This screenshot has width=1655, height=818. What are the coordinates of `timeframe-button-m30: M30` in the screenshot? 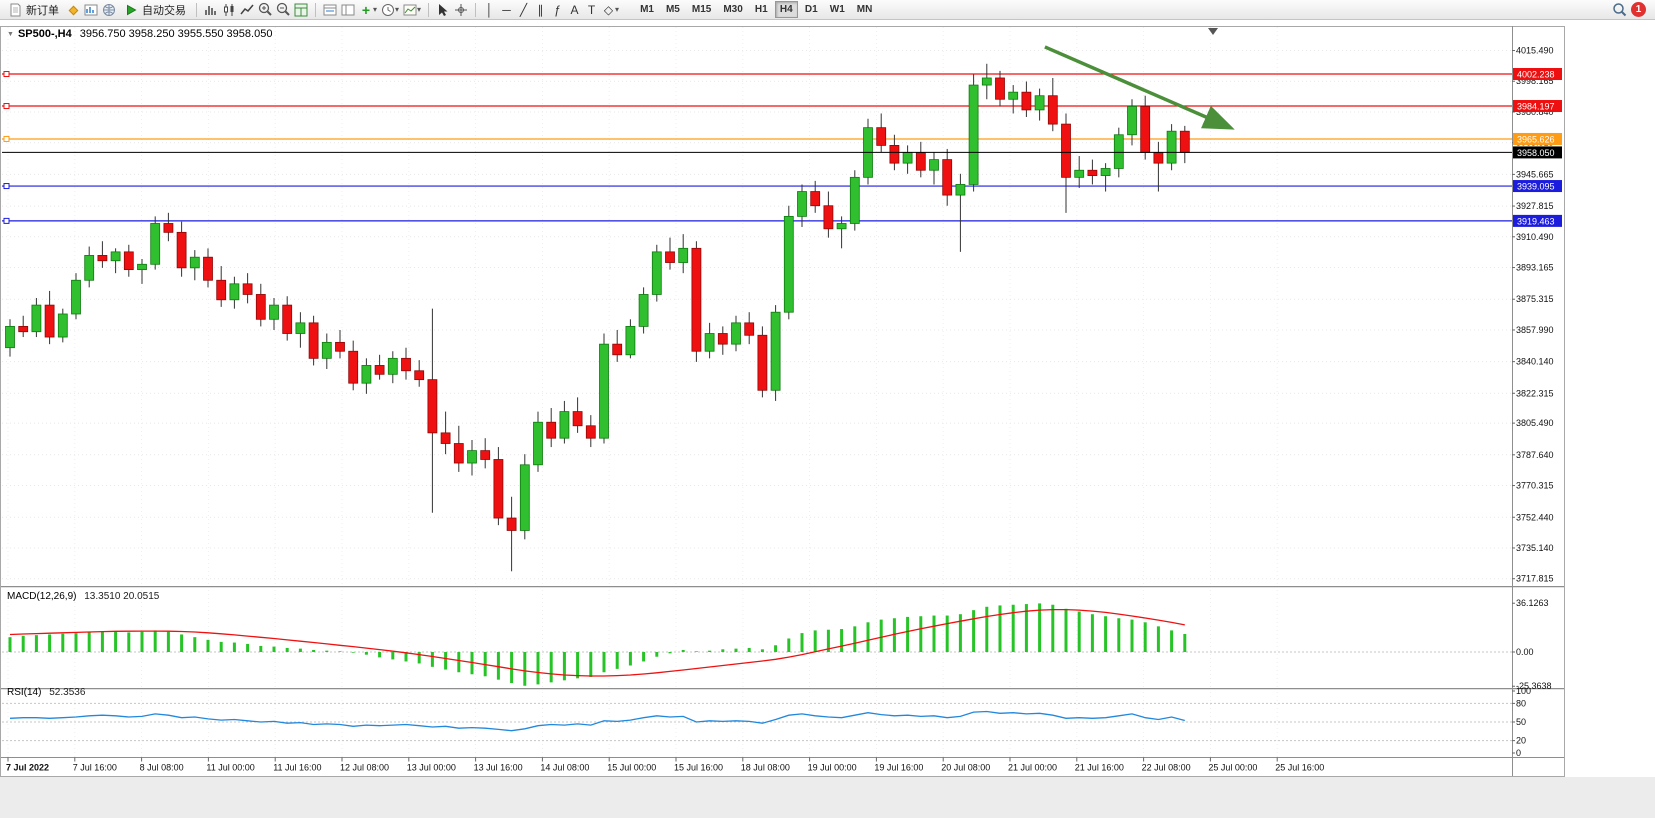 It's located at (733, 9).